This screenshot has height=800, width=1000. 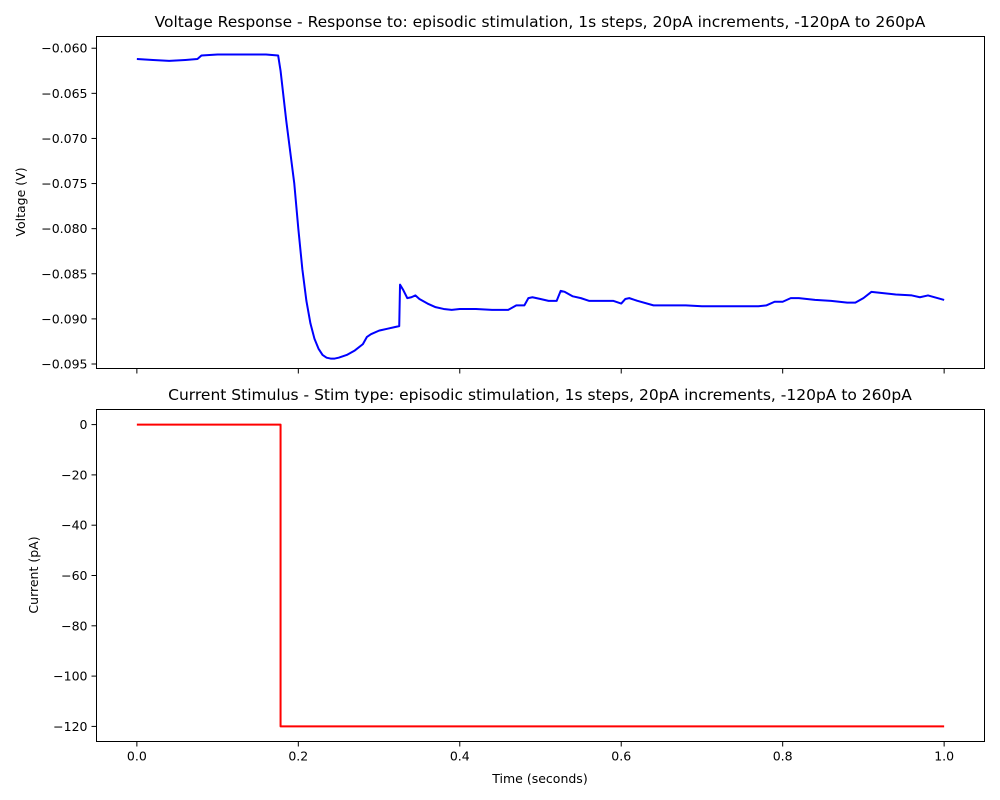 I want to click on voltage-y-tick-label: −0.060, so click(x=64, y=48).